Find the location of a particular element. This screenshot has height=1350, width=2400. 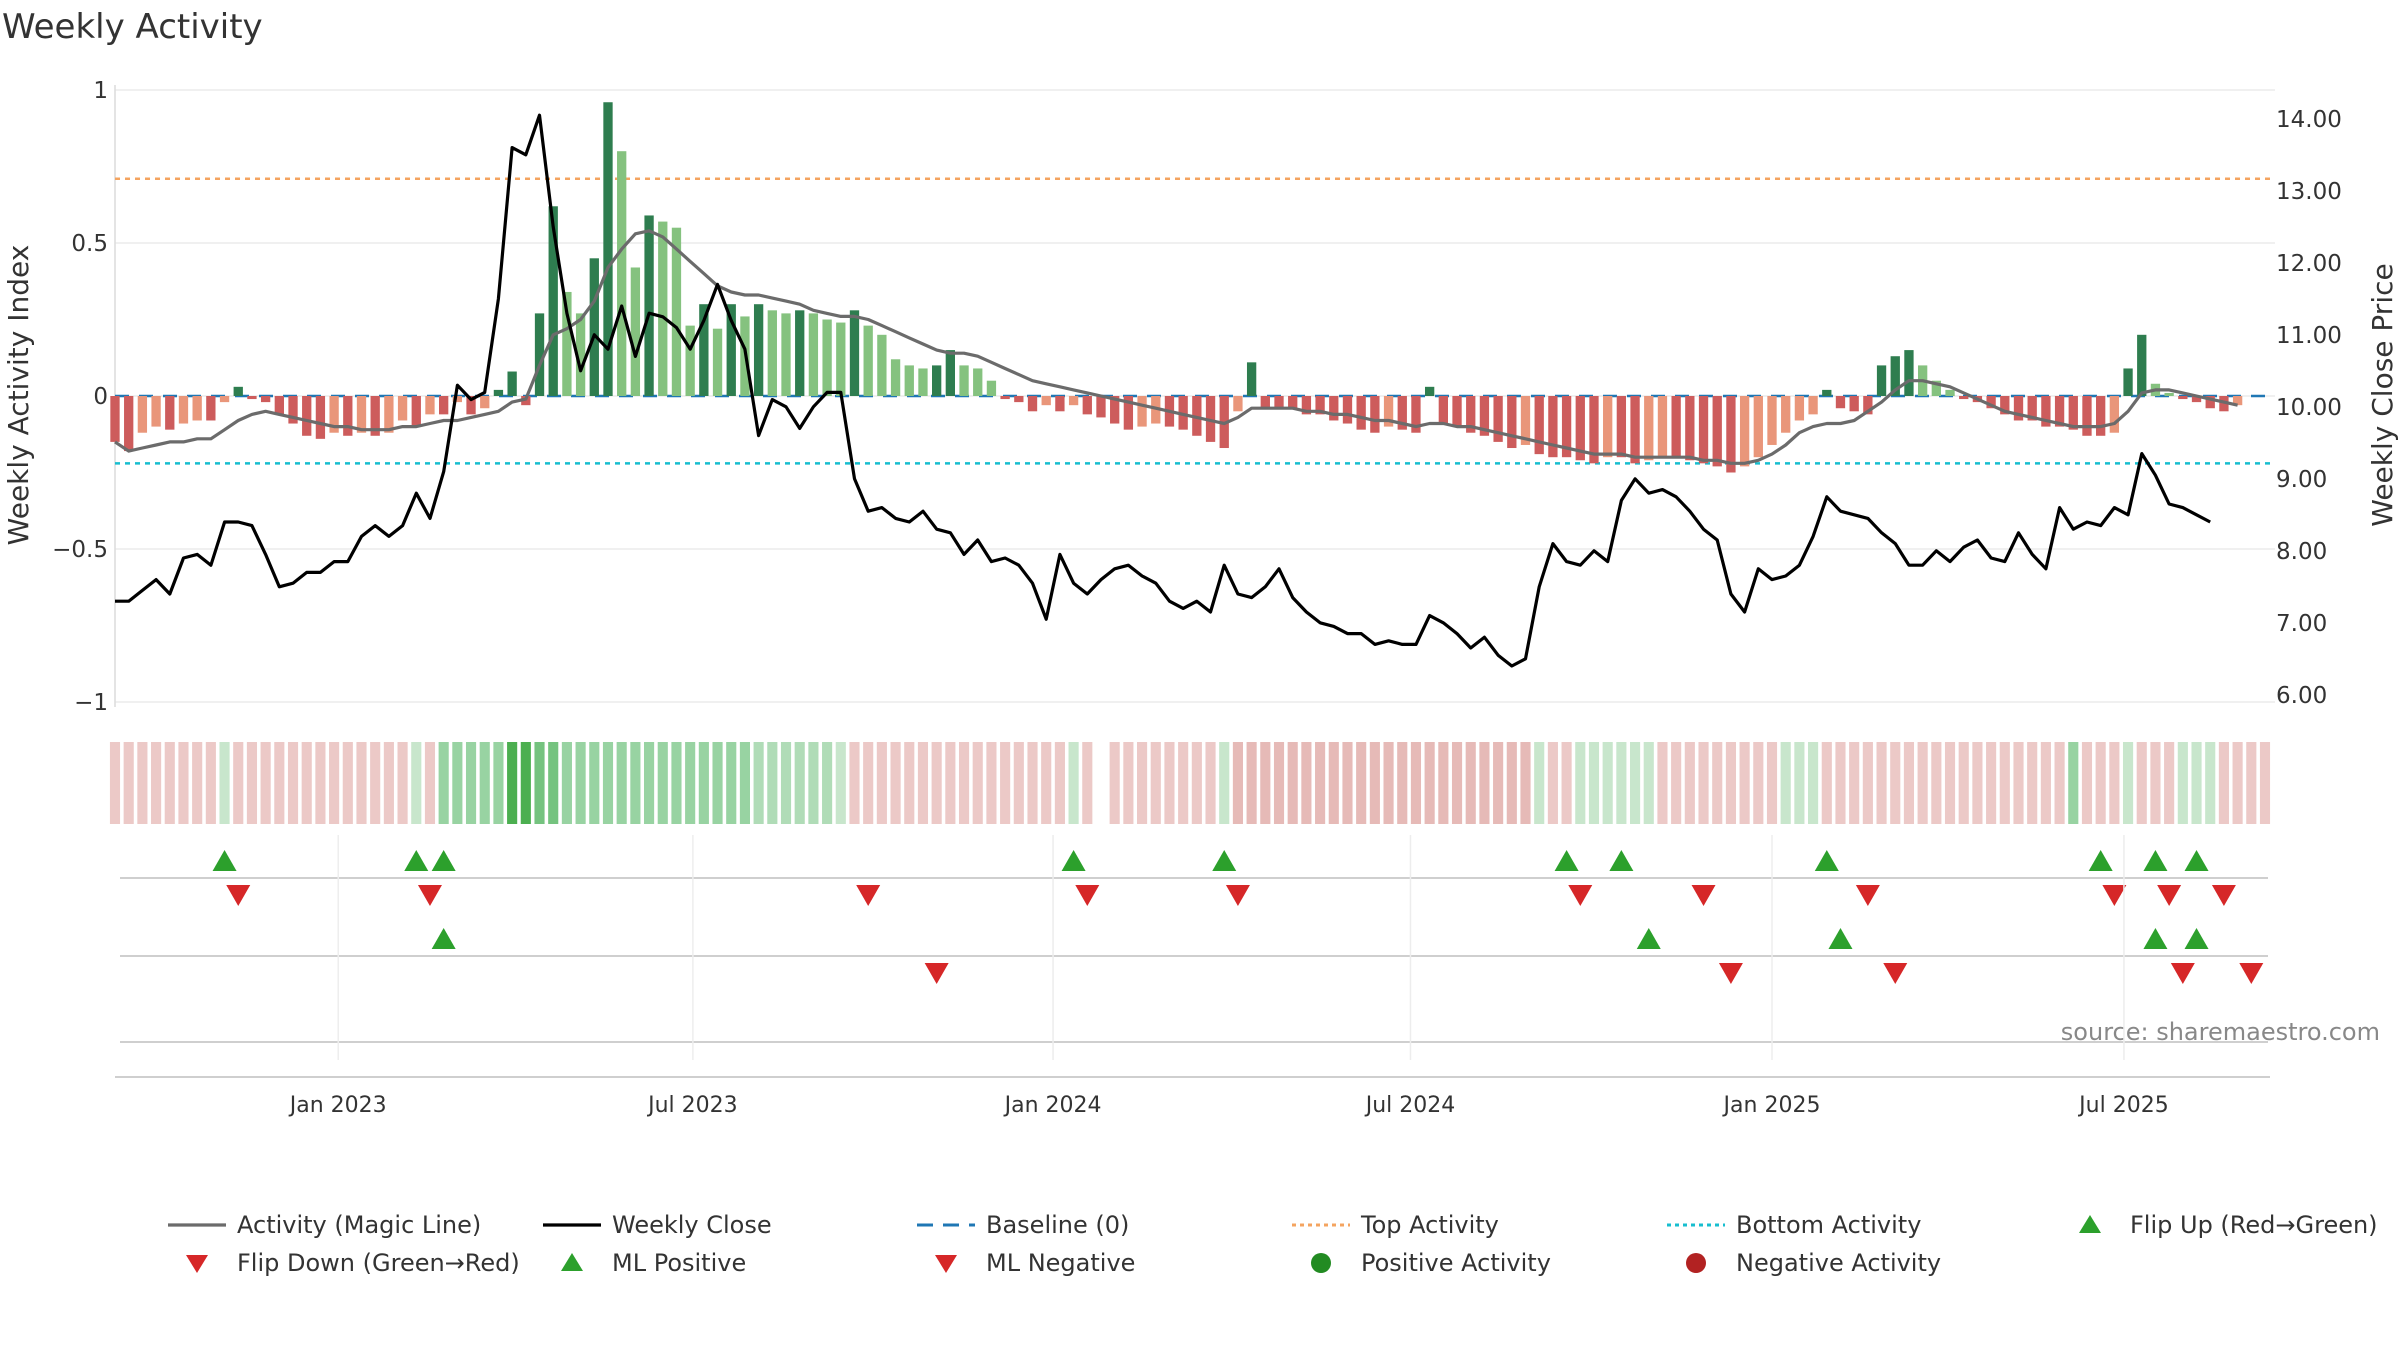

legend-label-positive-activity: Positive Activity is located at coordinates (1456, 1263).